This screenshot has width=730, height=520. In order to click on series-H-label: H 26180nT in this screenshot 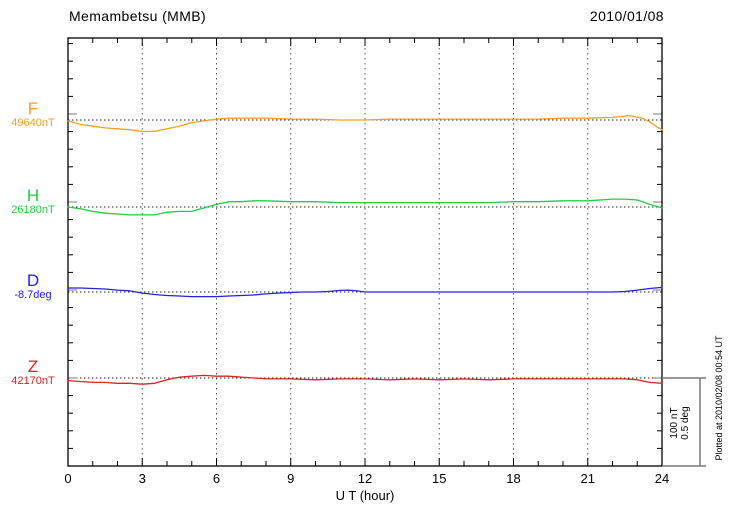, I will do `click(33, 202)`.